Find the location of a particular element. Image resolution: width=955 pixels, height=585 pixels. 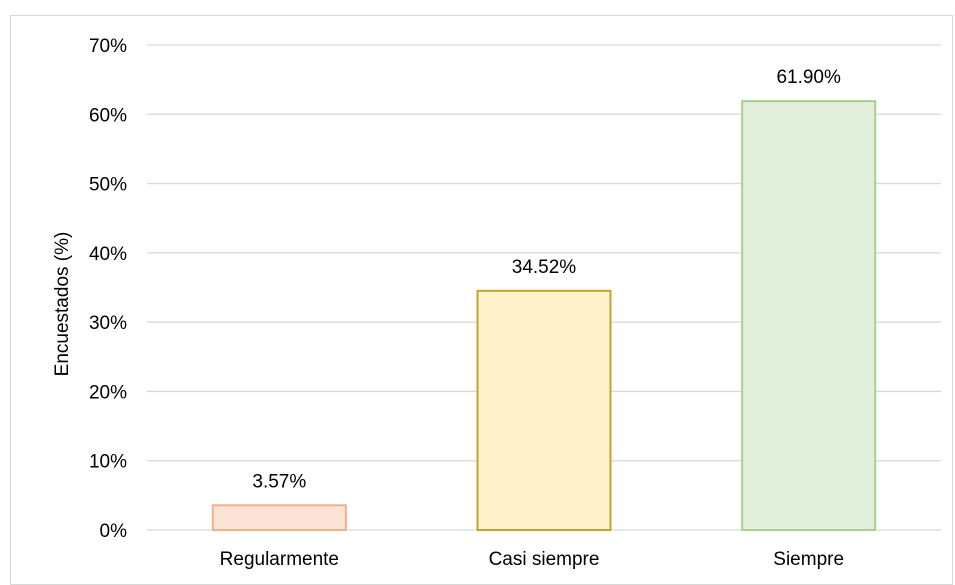

x-category-label: Siempre is located at coordinates (808, 559).